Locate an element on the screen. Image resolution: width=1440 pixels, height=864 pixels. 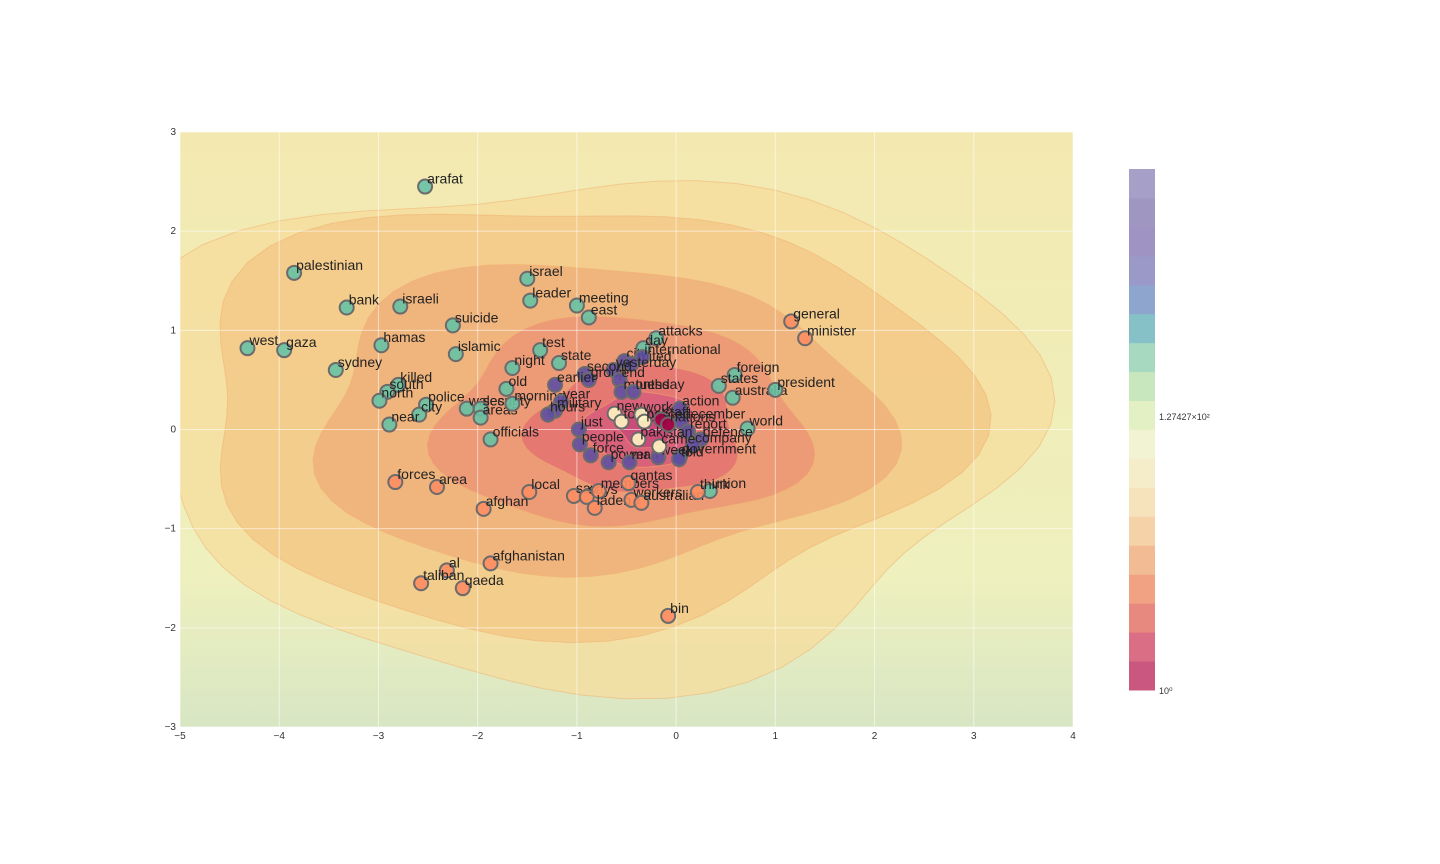
point-label-second: second is located at coordinates (609, 366).